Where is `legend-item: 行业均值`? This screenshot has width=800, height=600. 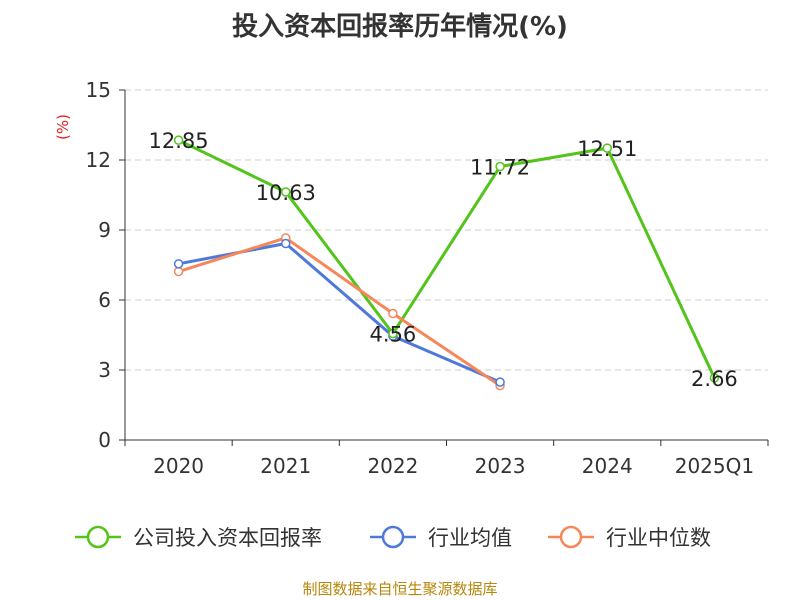 legend-item: 行业均值 is located at coordinates (441, 537).